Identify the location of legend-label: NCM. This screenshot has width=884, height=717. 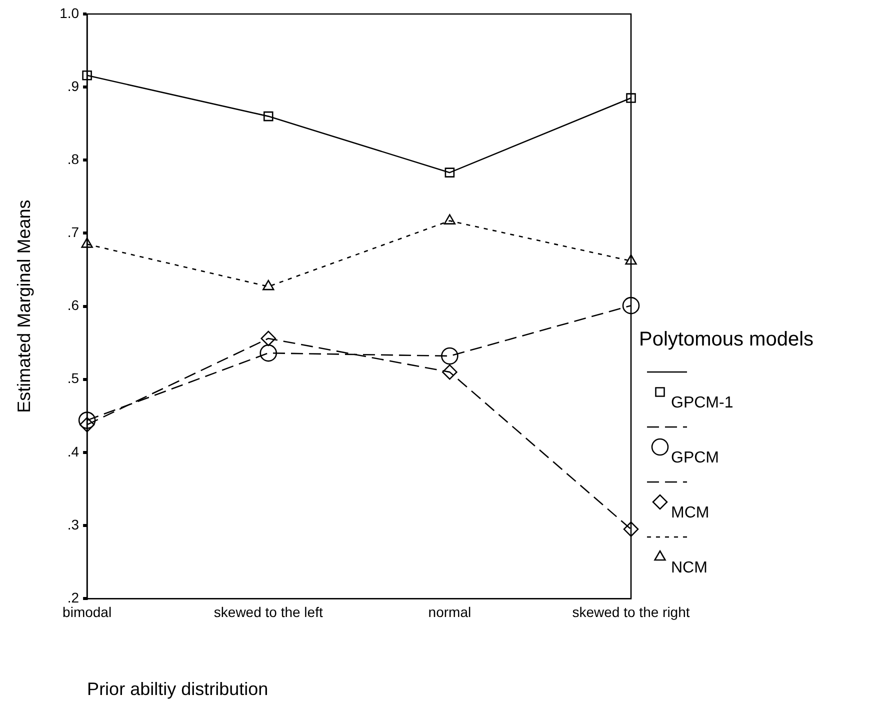
(689, 567).